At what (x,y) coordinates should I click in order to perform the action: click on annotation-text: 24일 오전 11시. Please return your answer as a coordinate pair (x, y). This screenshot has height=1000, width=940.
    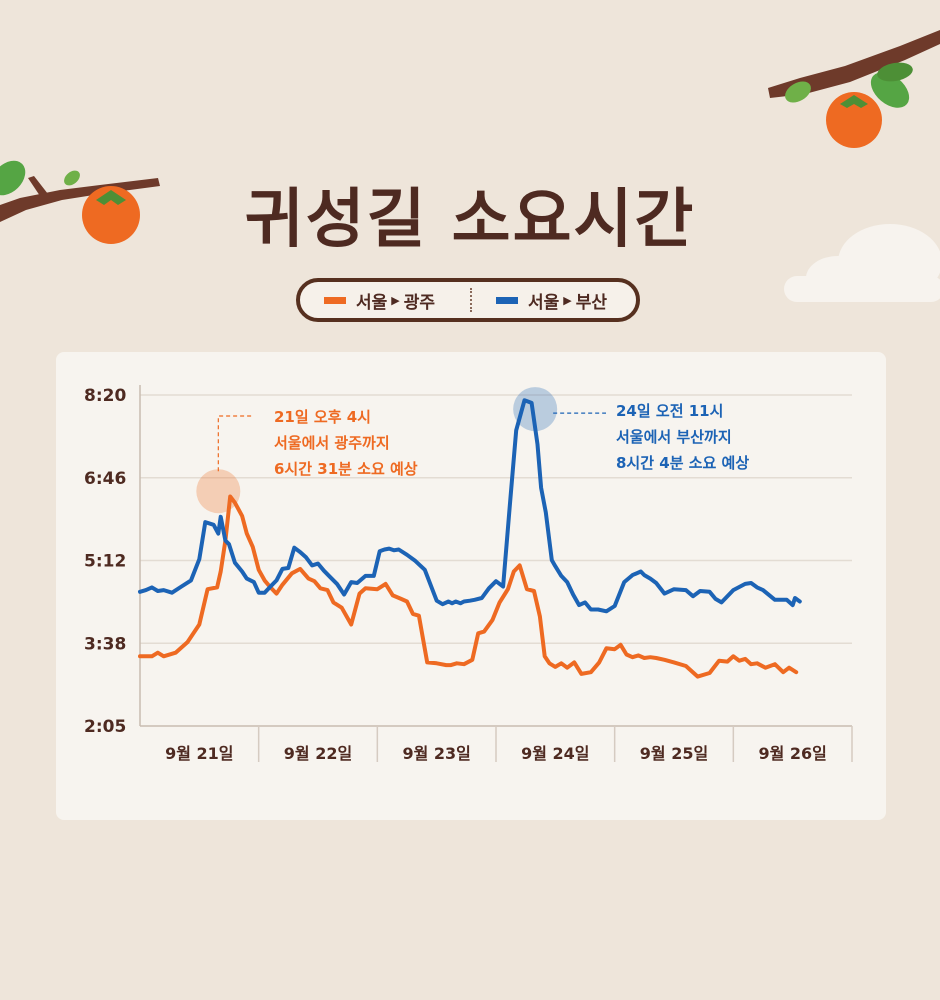
    Looking at the image, I should click on (669, 411).